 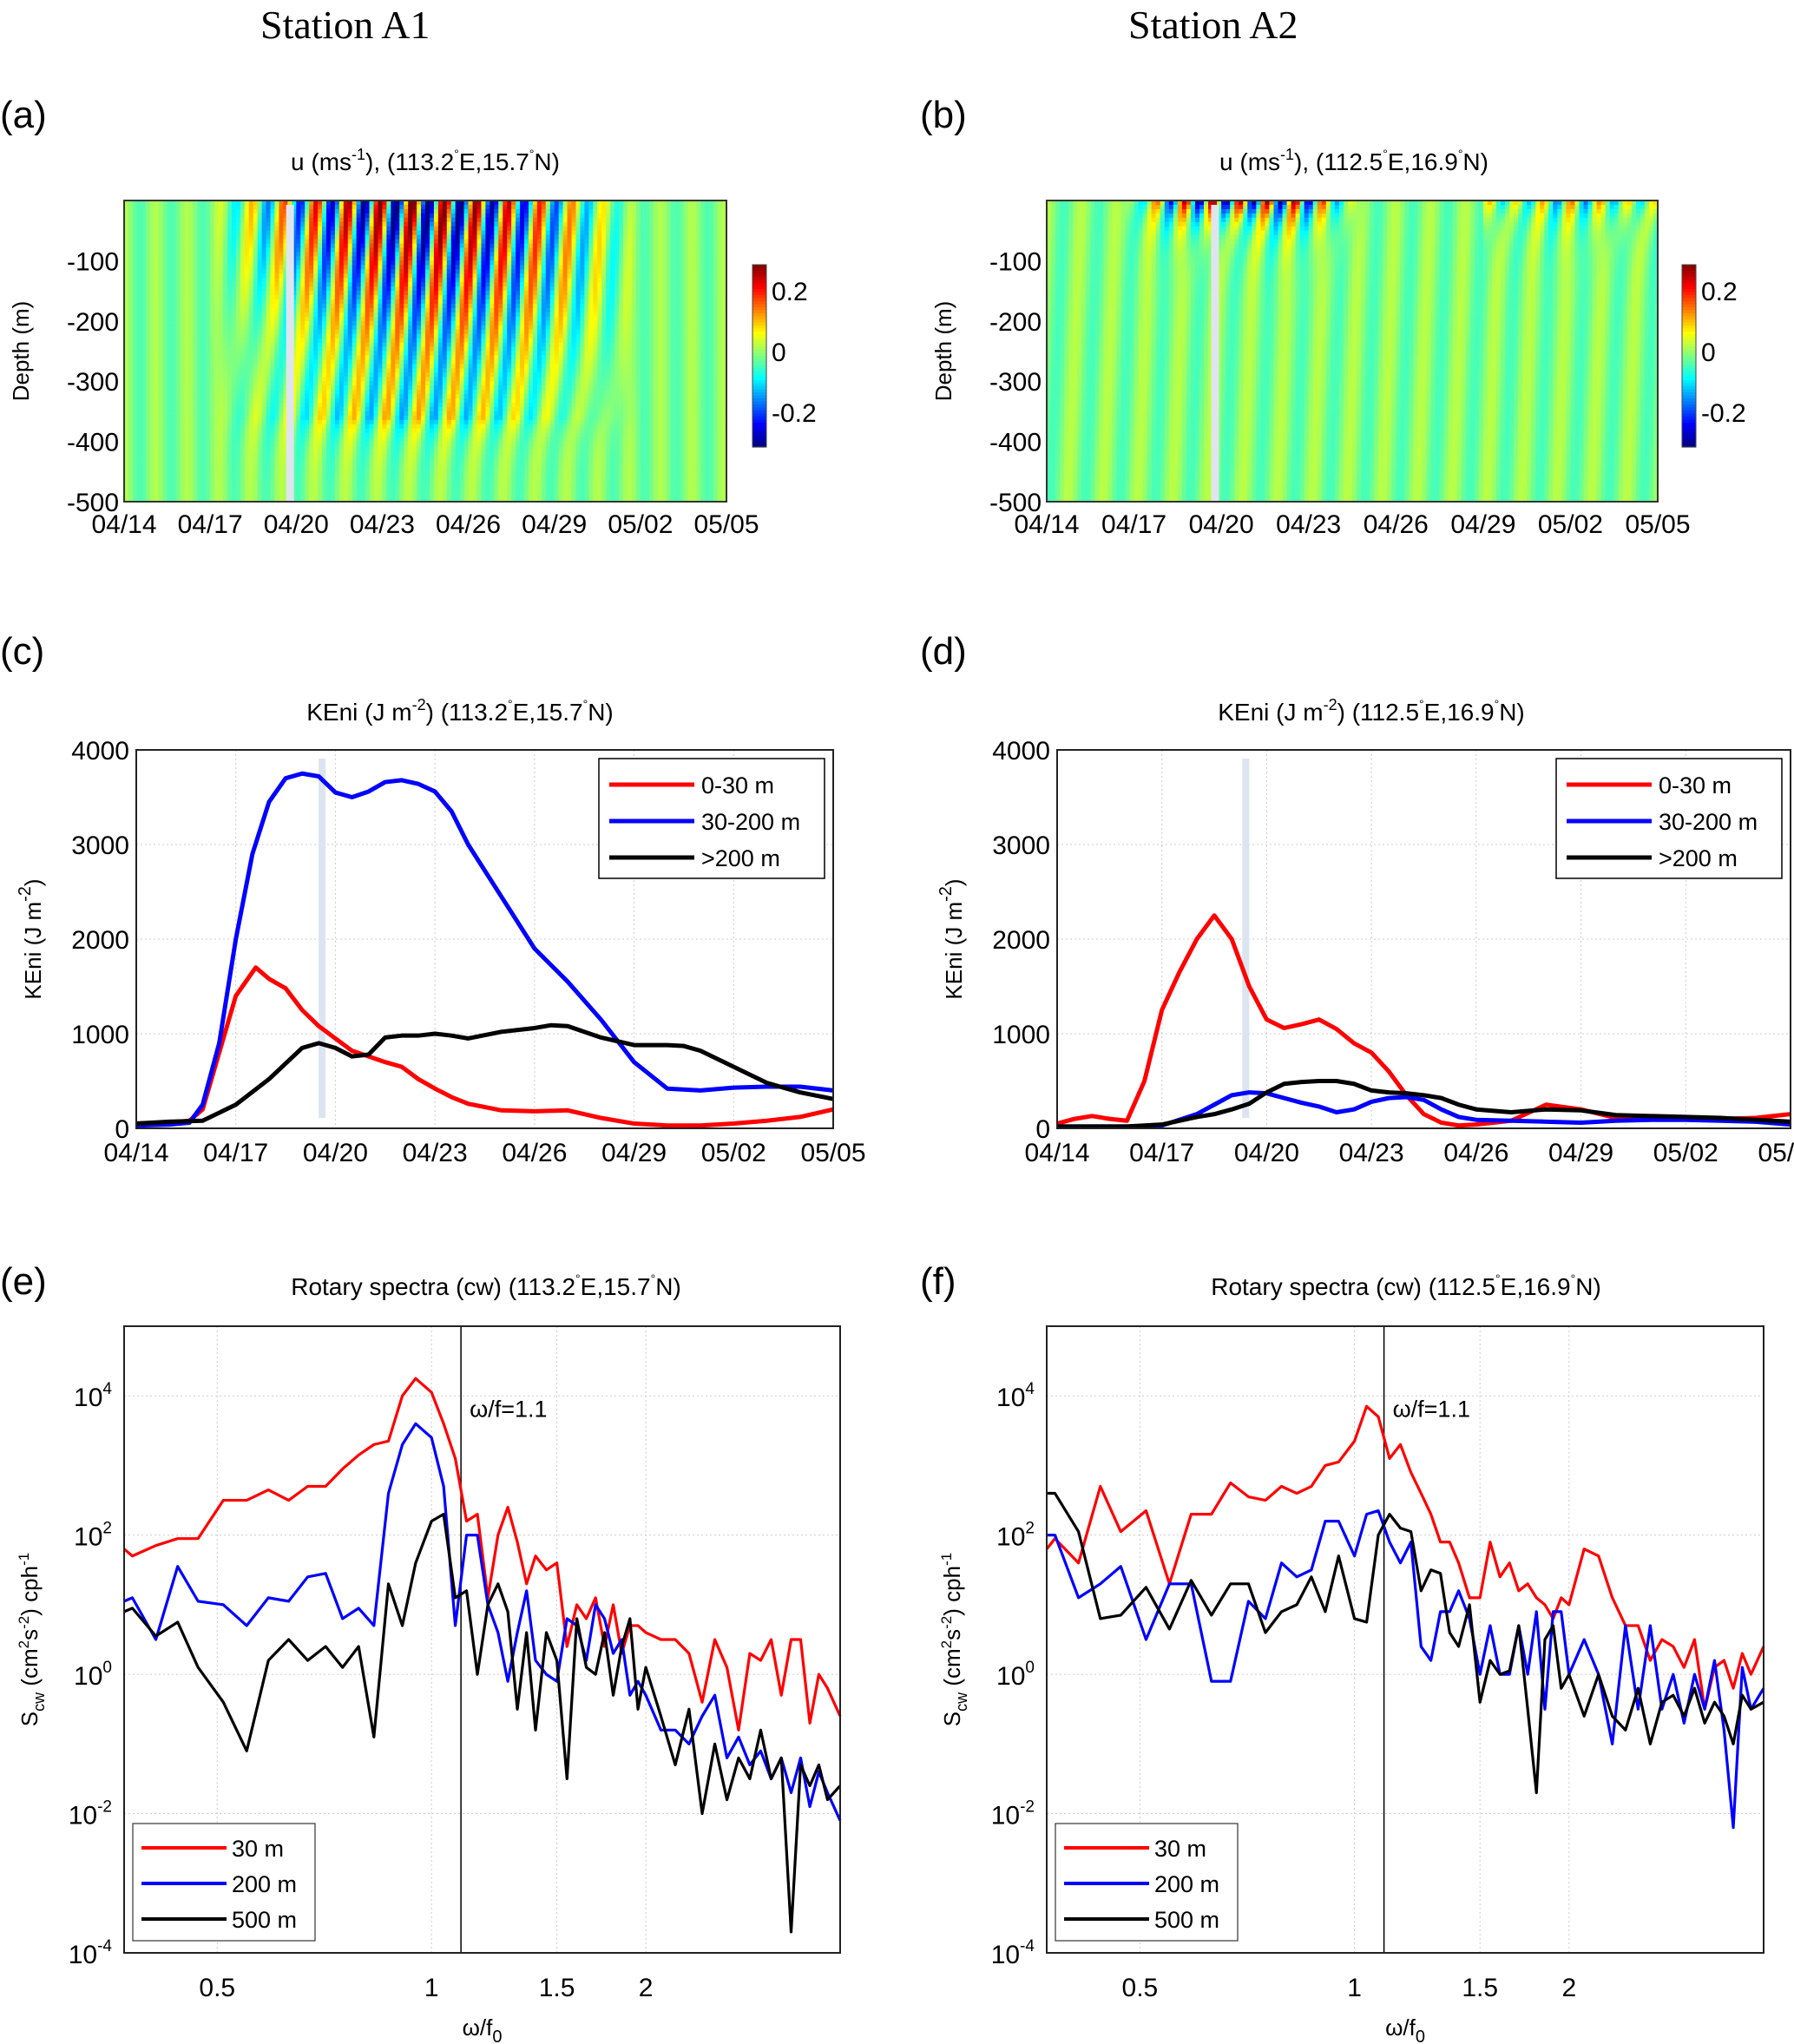 I want to click on series-line-30-m, so click(x=1405, y=1557).